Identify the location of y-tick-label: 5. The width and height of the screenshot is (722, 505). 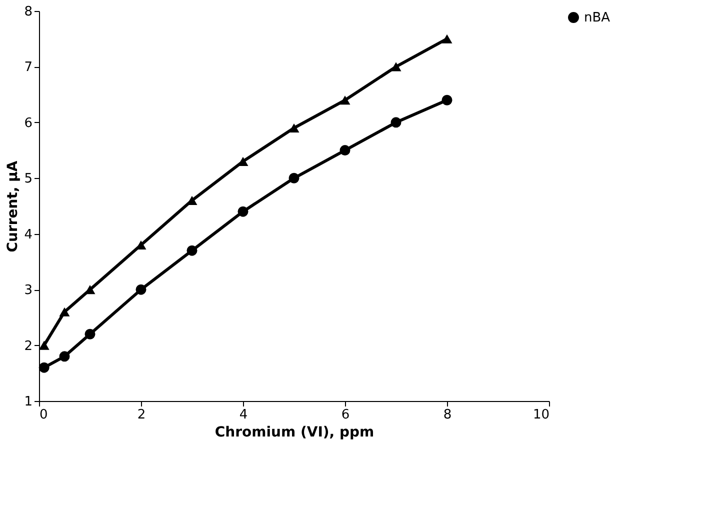
(28, 179).